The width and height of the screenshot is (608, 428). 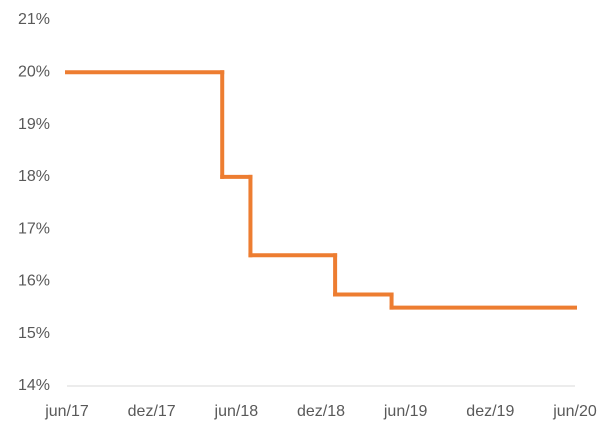 I want to click on x-tick-label: dez/18, so click(x=321, y=411).